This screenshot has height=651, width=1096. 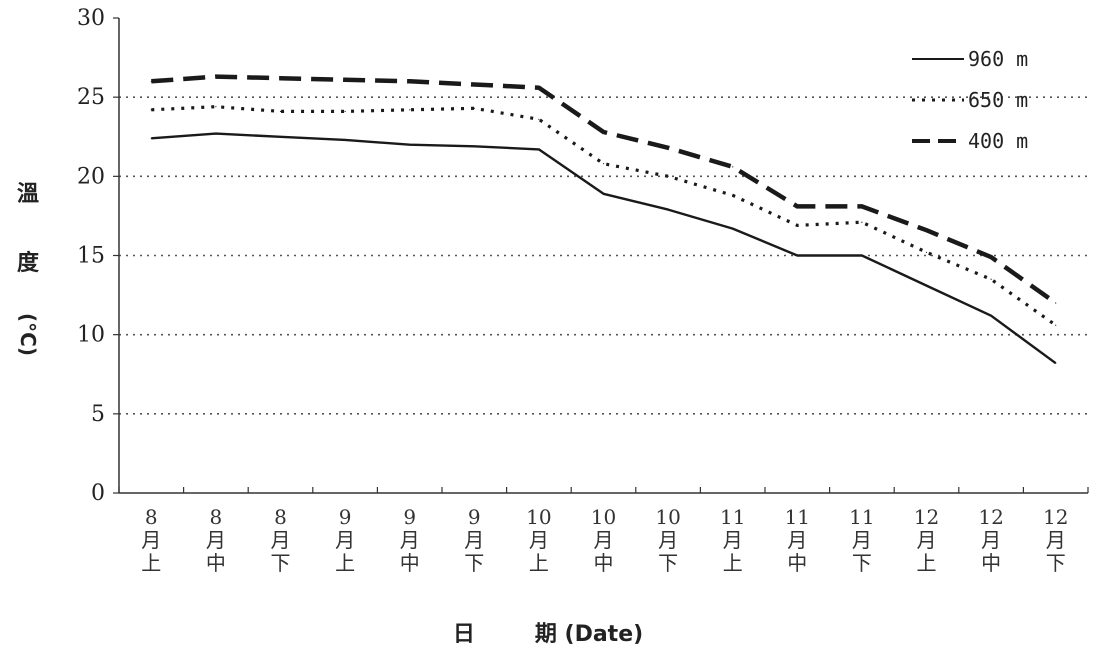 What do you see at coordinates (998, 140) in the screenshot?
I see `legend-label: 400 m` at bounding box center [998, 140].